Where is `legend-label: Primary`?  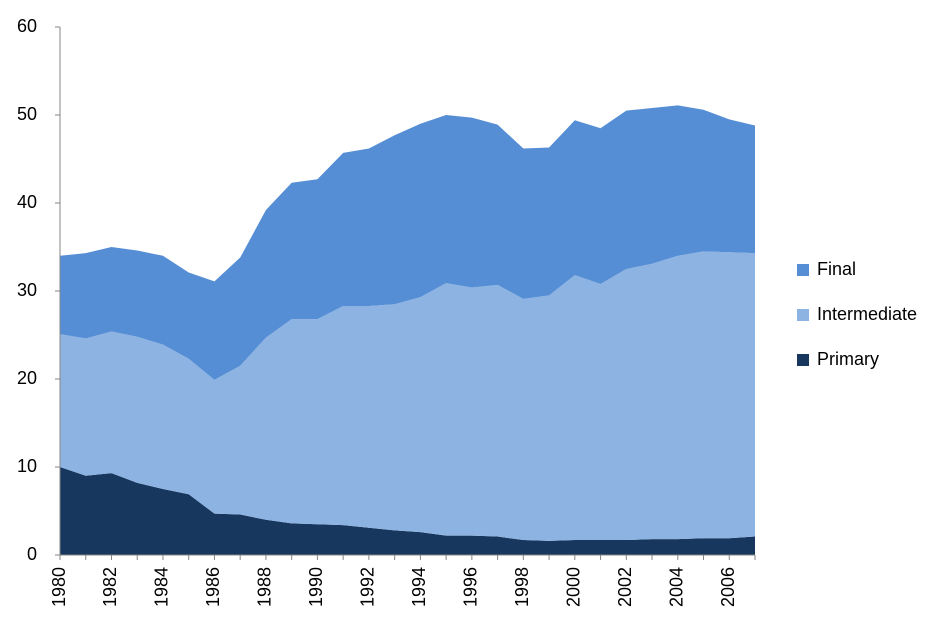
legend-label: Primary is located at coordinates (848, 359).